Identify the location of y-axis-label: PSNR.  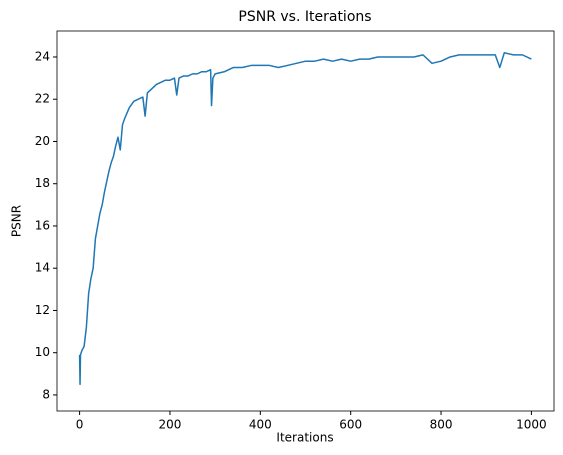
(17, 221).